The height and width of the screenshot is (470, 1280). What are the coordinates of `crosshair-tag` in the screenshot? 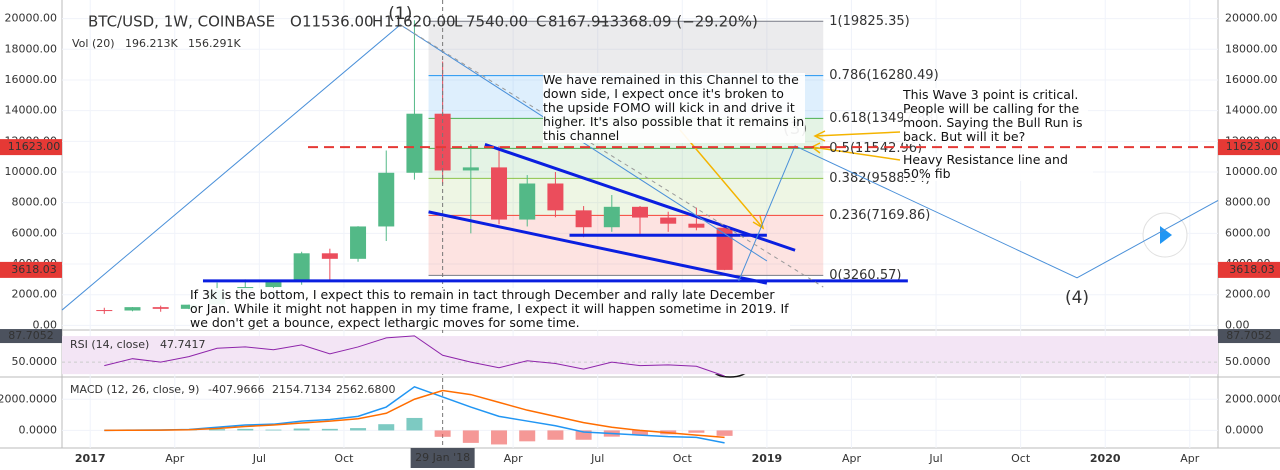 It's located at (442, 458).